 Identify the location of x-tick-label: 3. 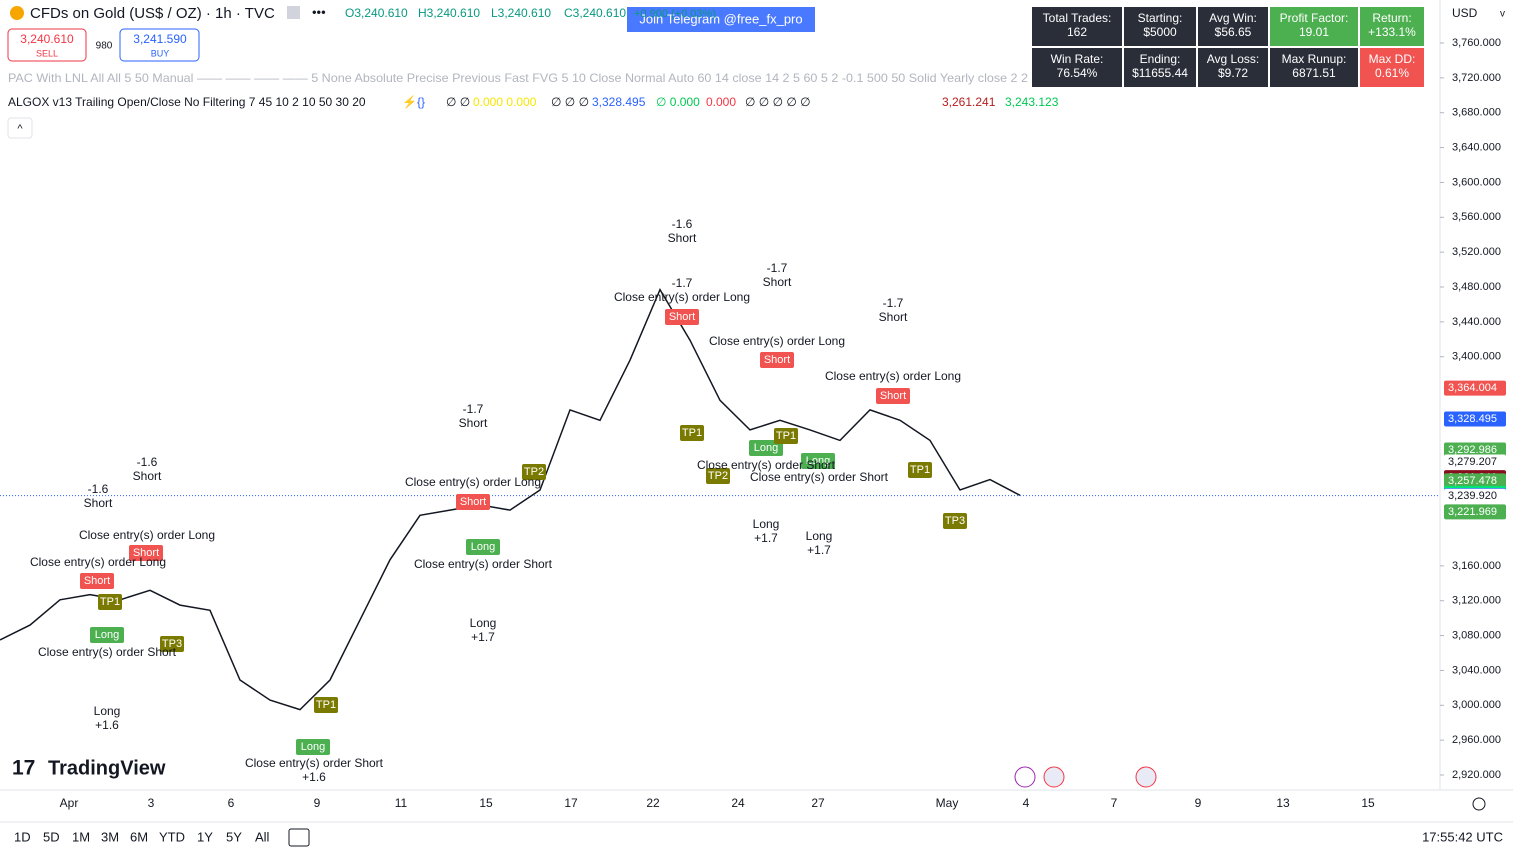
(151, 803).